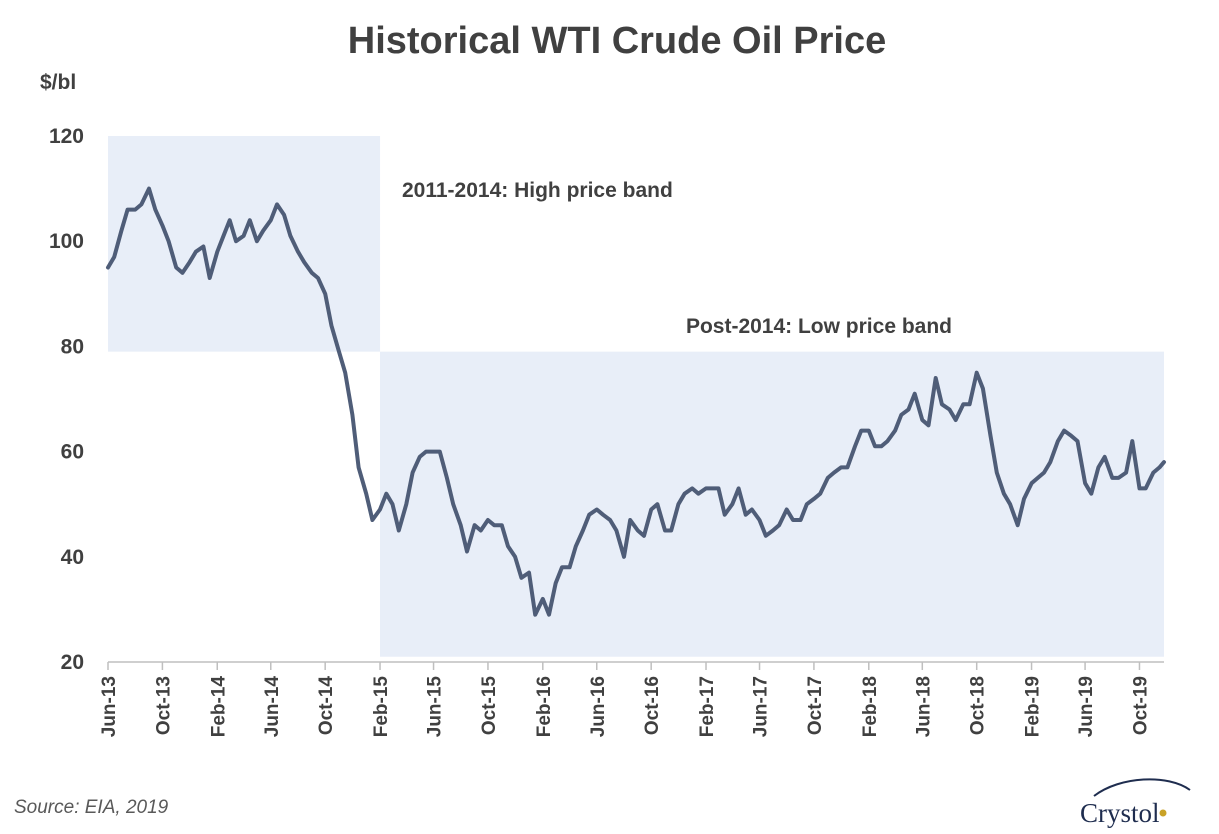 This screenshot has width=1219, height=834. What do you see at coordinates (617, 41) in the screenshot?
I see `chart-title: Historical WTI Crude Oil Price` at bounding box center [617, 41].